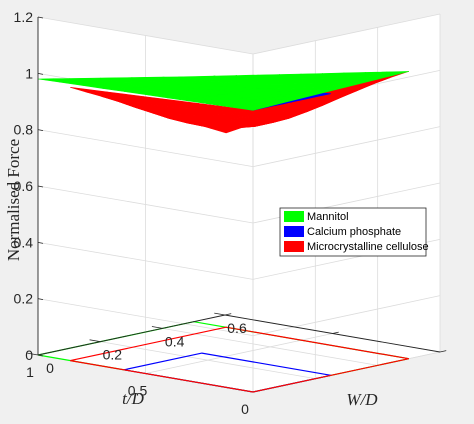 Image resolution: width=474 pixels, height=424 pixels. I want to click on legend-box, so click(353, 232).